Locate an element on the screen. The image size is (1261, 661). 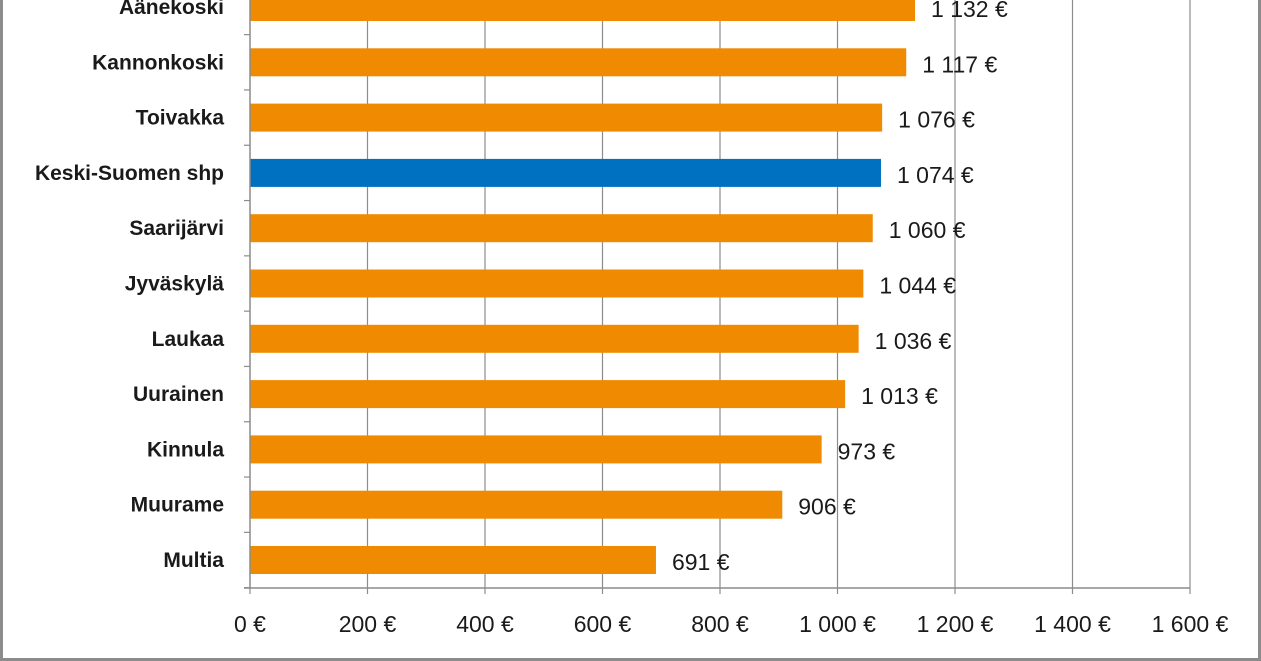
category-label: Äänekoski is located at coordinates (171, 9).